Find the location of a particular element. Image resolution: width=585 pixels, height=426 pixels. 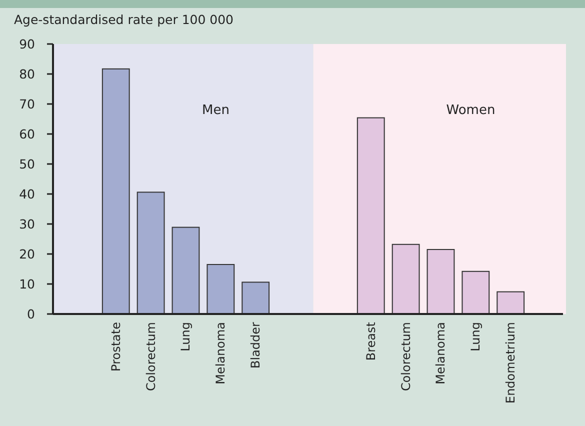

x-tick-label: Bladder is located at coordinates (255, 345).